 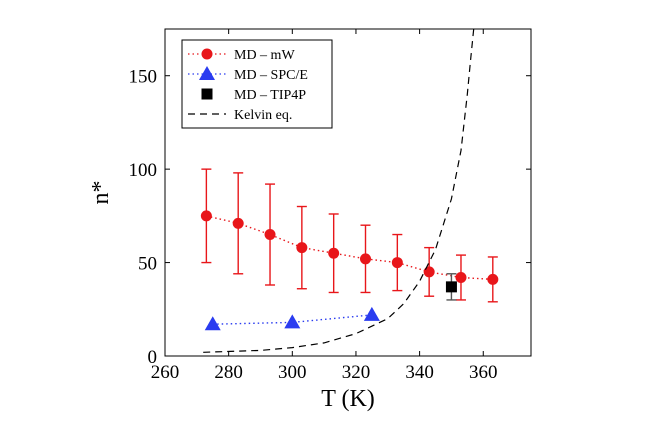 What do you see at coordinates (263, 115) in the screenshot?
I see `legend-label: Kelvin eq.` at bounding box center [263, 115].